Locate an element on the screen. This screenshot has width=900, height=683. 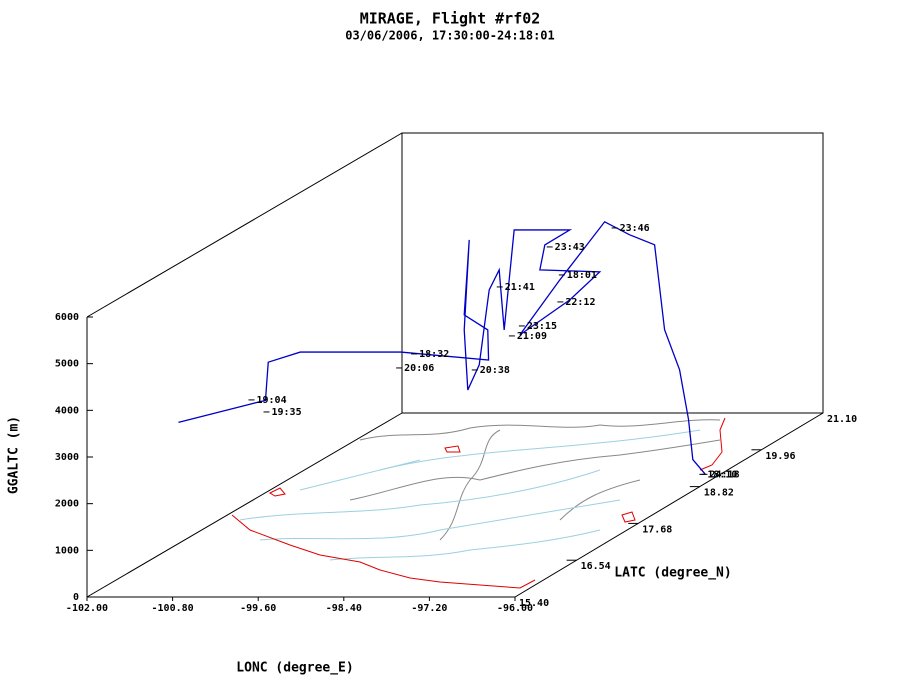
z-tick-label: 3000 is located at coordinates (67, 457).